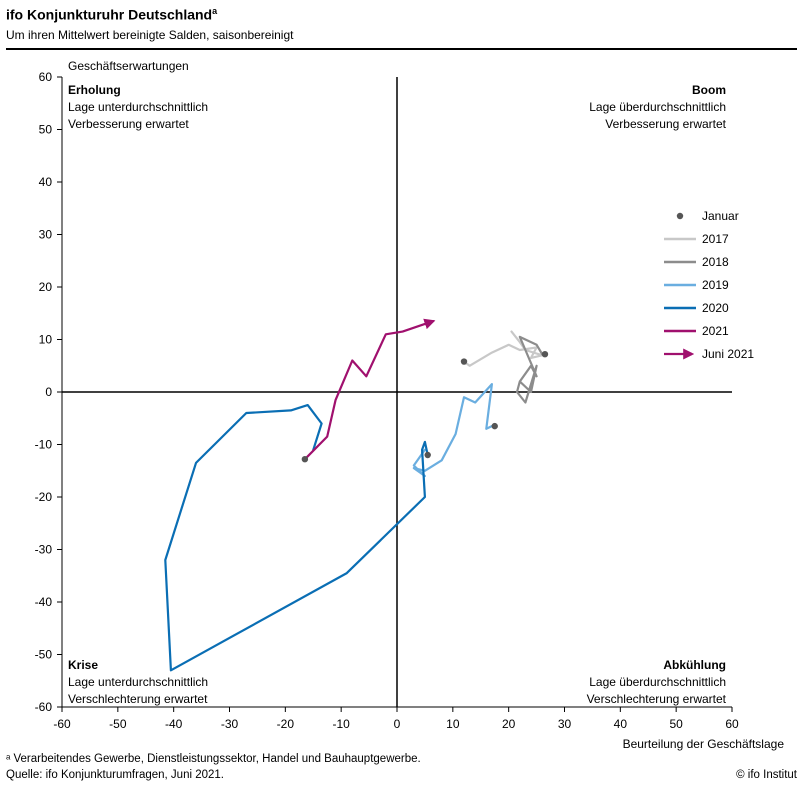 This screenshot has width=807, height=794. I want to click on y-tick-label: 20, so click(46, 287).